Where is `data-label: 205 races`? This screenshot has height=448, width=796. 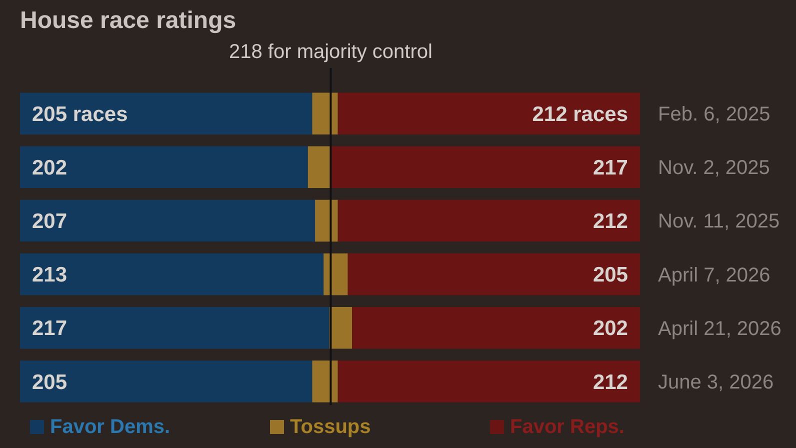 data-label: 205 races is located at coordinates (80, 114).